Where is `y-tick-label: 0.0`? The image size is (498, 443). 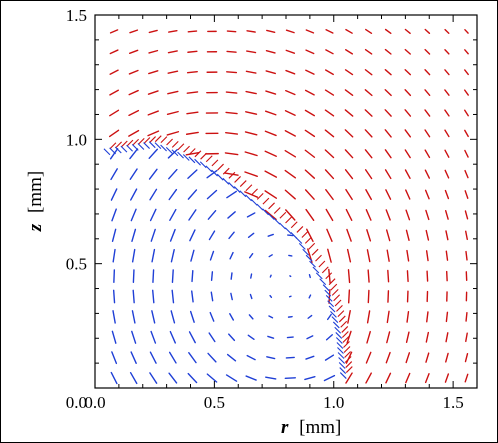 y-tick-label: 0.0 is located at coordinates (76, 402).